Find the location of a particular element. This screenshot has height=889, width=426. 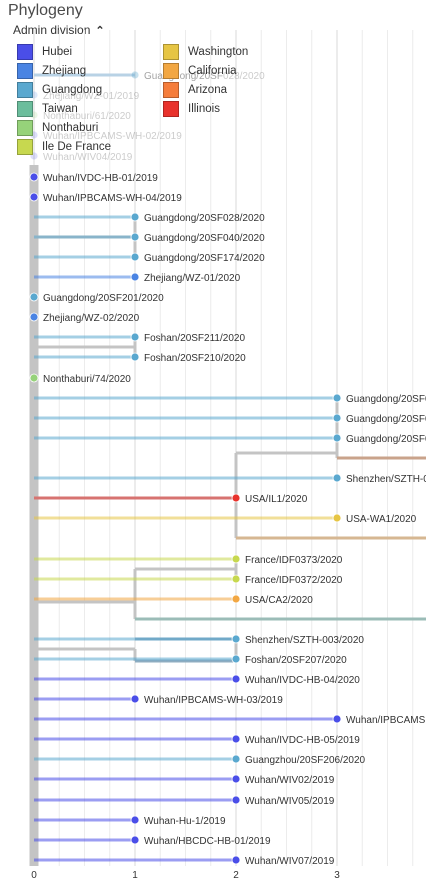

tip-label: Zhejiang/WZ-01/2019 is located at coordinates (91, 96).